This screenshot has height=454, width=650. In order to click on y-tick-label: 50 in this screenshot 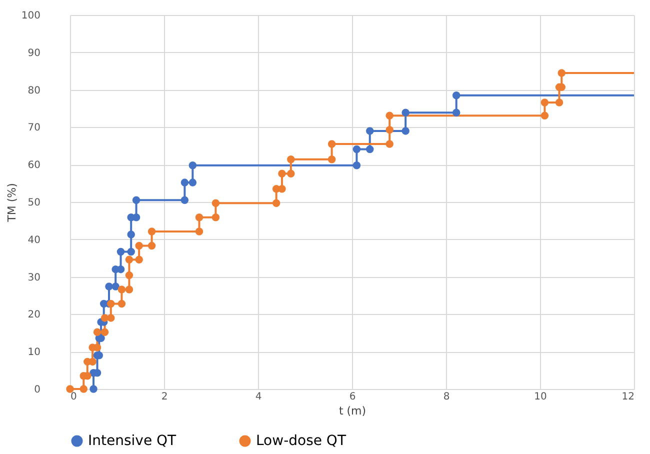, I will do `click(34, 203)`.